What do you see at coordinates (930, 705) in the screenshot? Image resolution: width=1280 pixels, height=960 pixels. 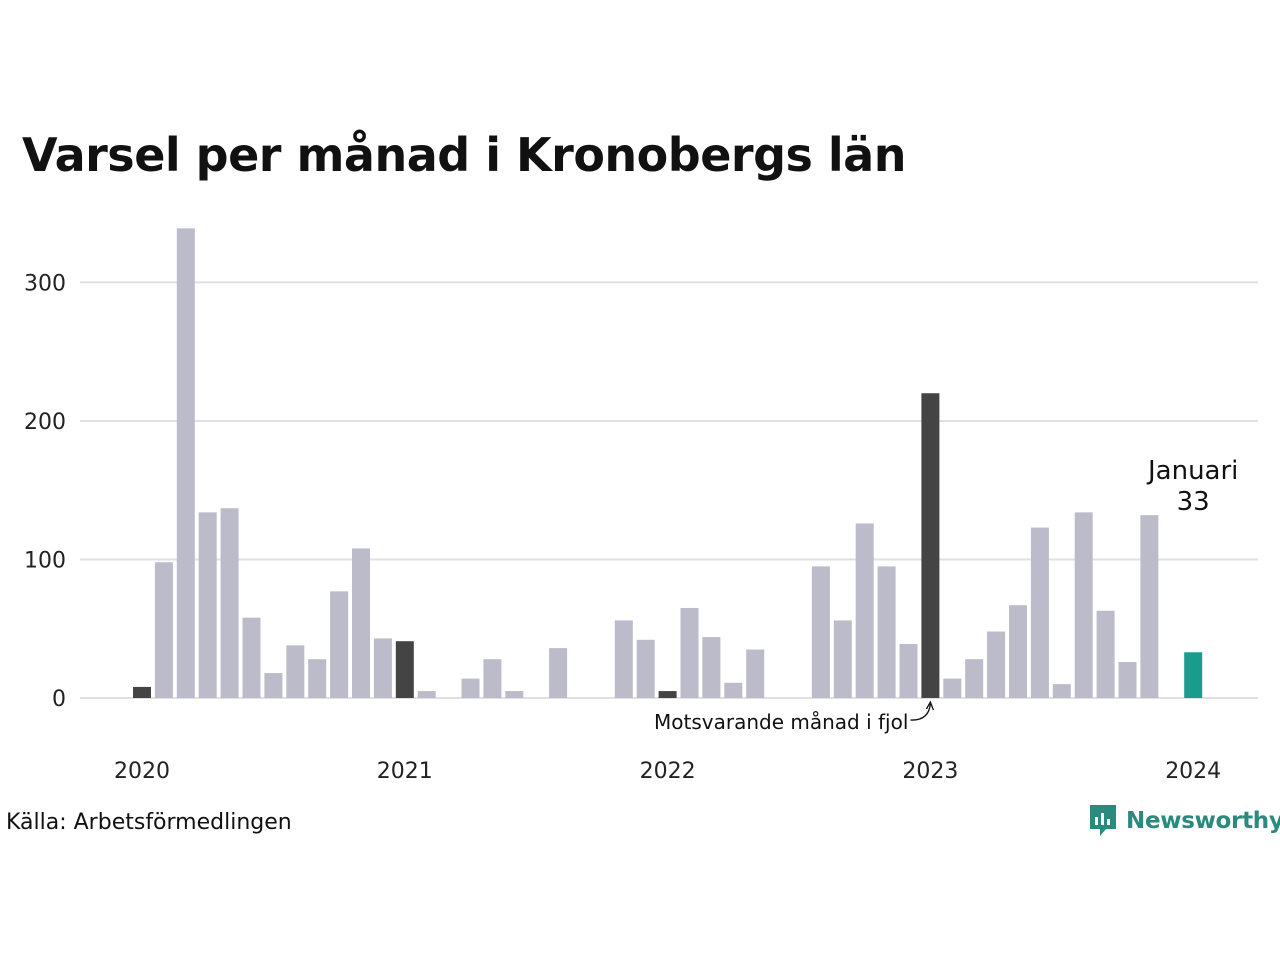 I see `comparison-arrowhead` at bounding box center [930, 705].